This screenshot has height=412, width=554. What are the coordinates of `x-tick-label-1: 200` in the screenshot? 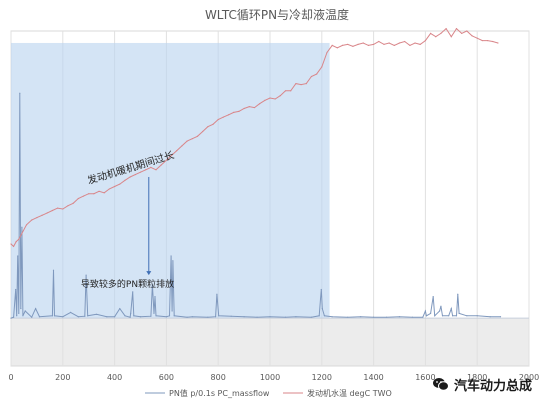 It's located at (62, 377).